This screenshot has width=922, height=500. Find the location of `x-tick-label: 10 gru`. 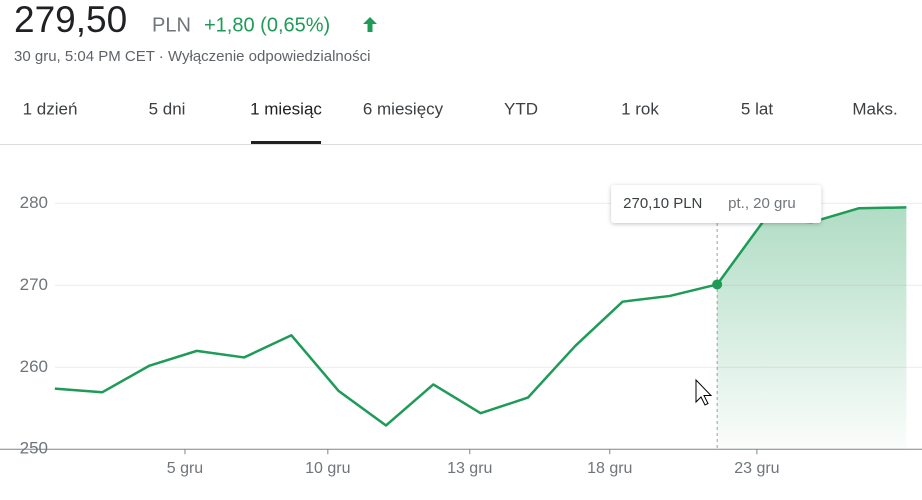

x-tick-label: 10 gru is located at coordinates (327, 468).